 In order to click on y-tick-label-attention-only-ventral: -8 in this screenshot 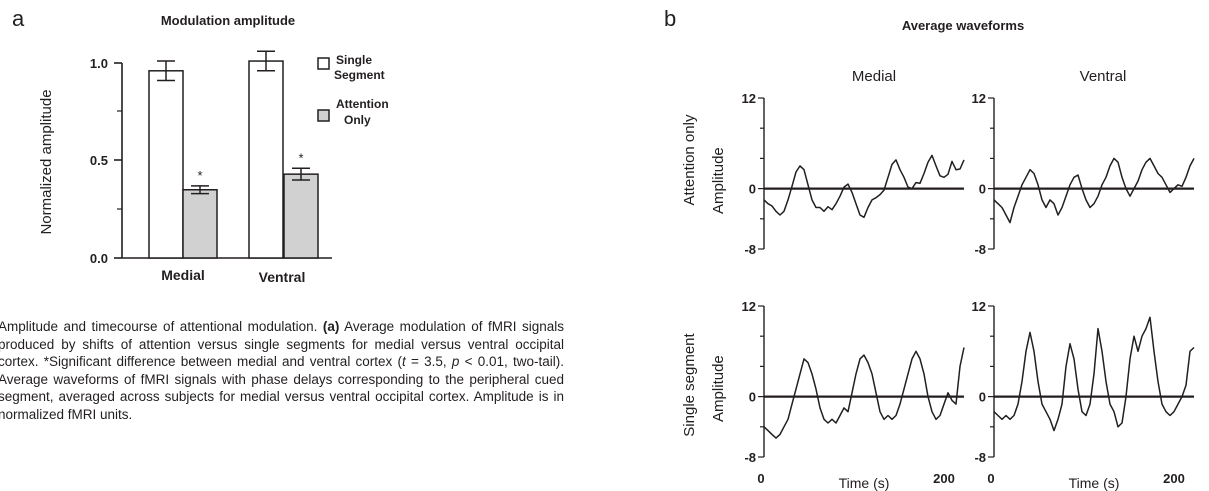, I will do `click(980, 249)`.